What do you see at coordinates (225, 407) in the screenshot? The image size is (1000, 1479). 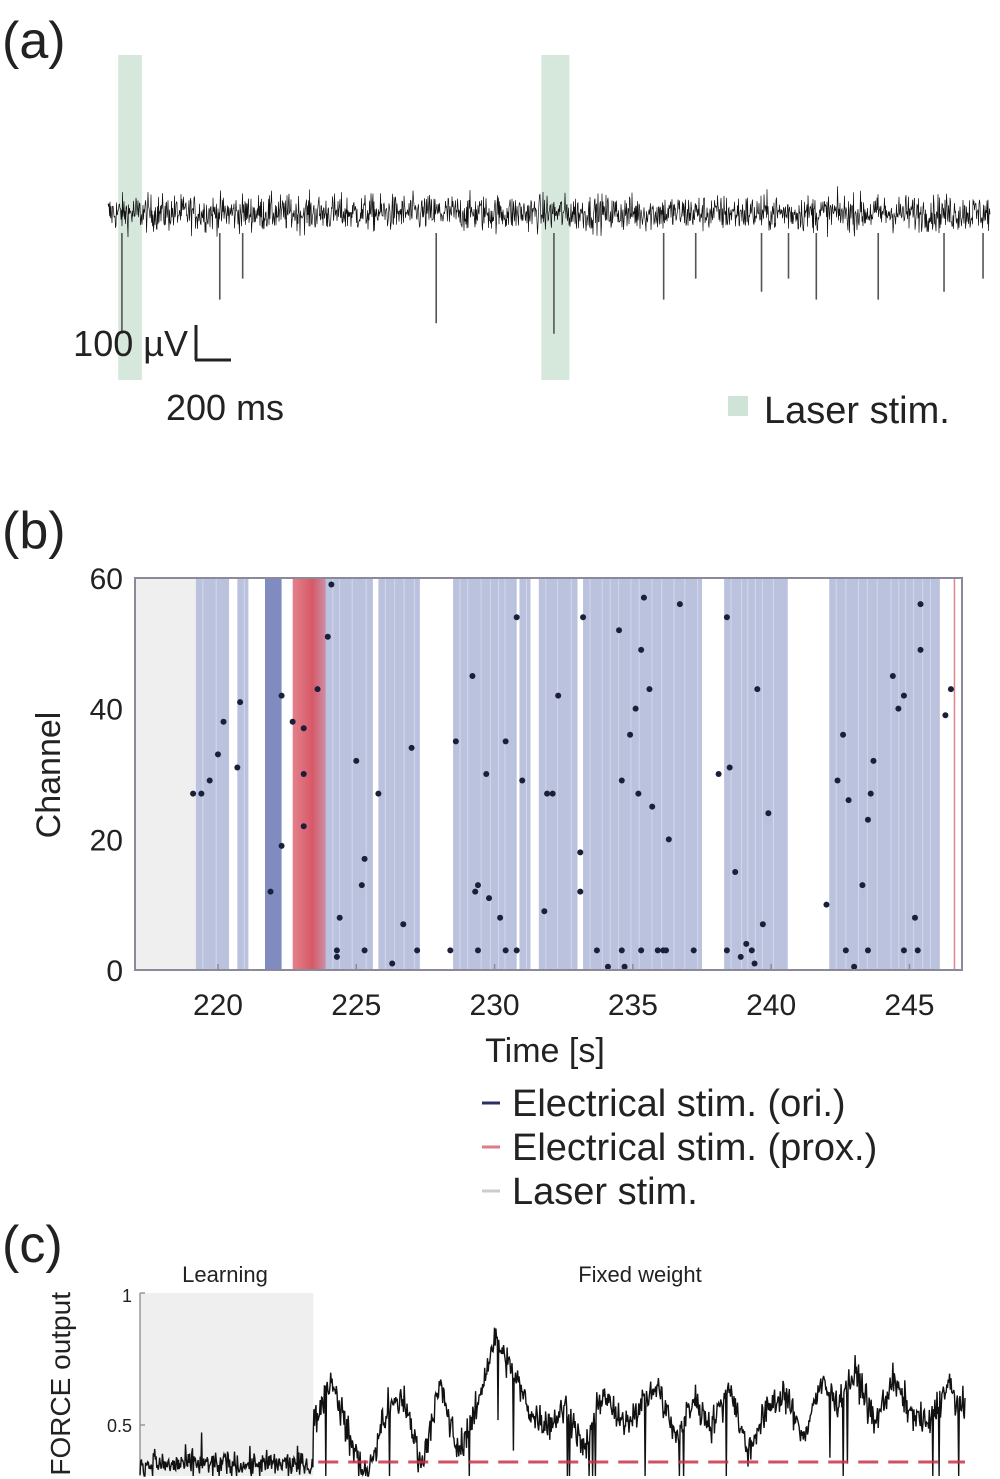 I see `scalebar-time-label: 200 ms` at bounding box center [225, 407].